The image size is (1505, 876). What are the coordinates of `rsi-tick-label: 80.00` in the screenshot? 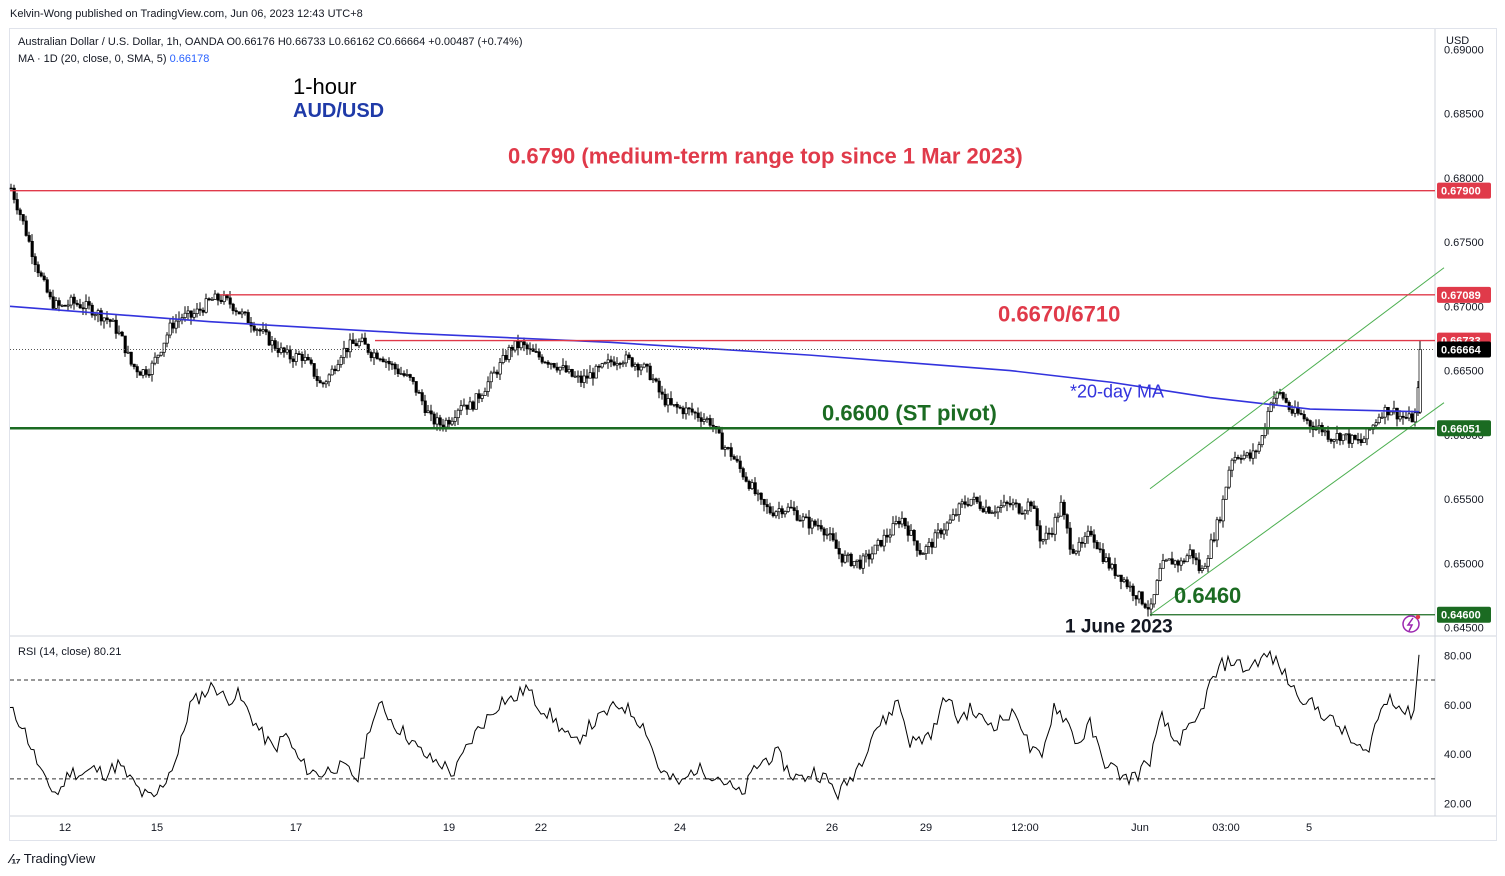 It's located at (1458, 656).